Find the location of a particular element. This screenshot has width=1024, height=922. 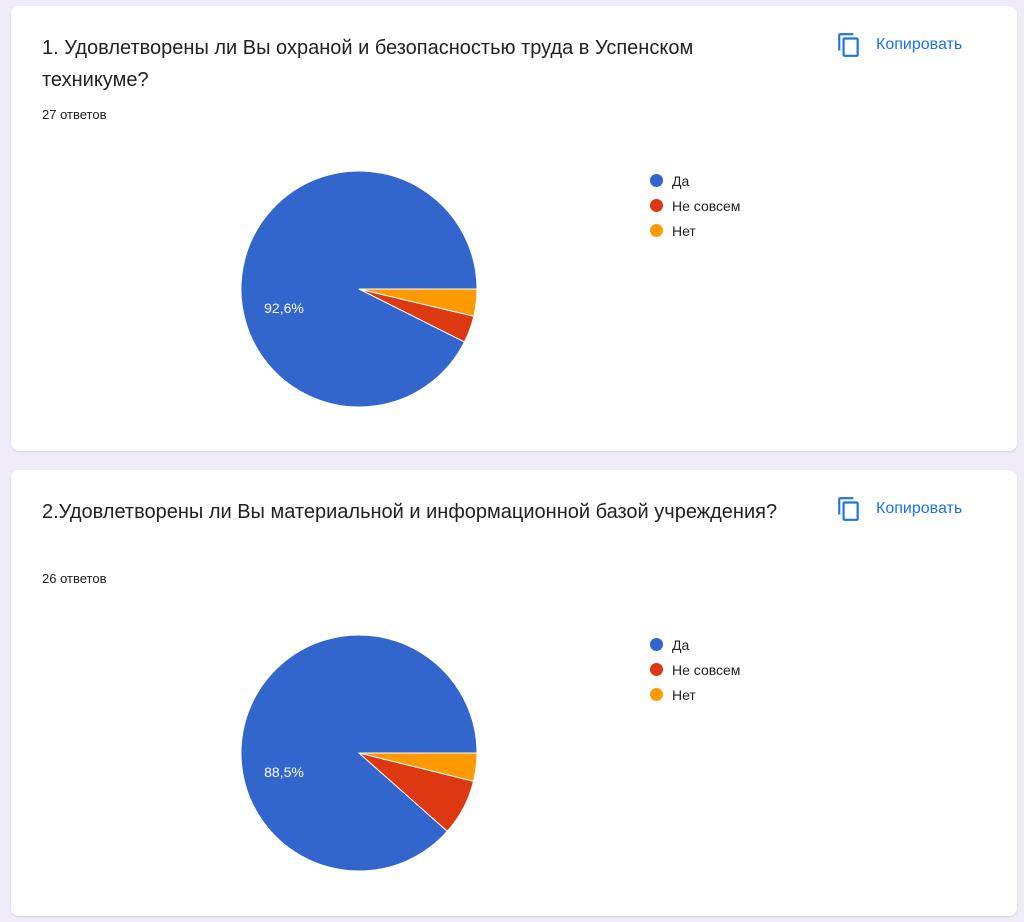

slice-percentage-label: 92,6% is located at coordinates (284, 308).